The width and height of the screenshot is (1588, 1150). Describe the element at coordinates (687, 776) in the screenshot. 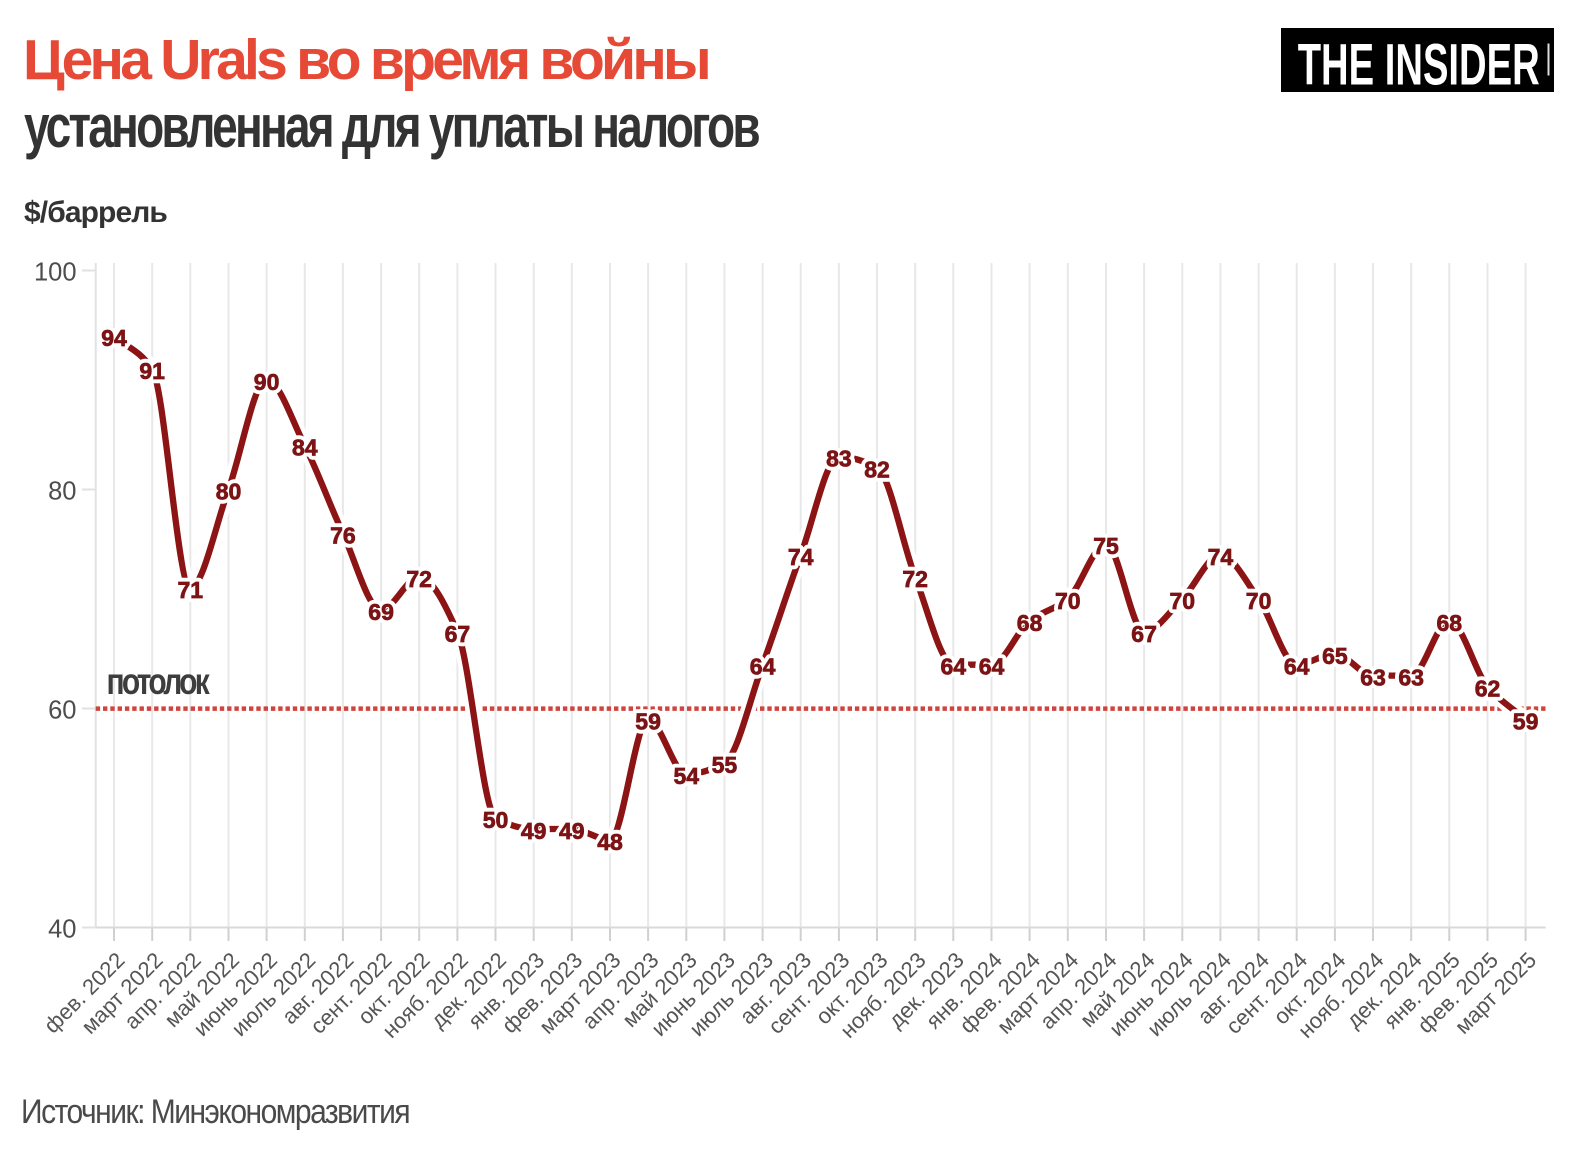

I see `svg-text: 54` at that location.